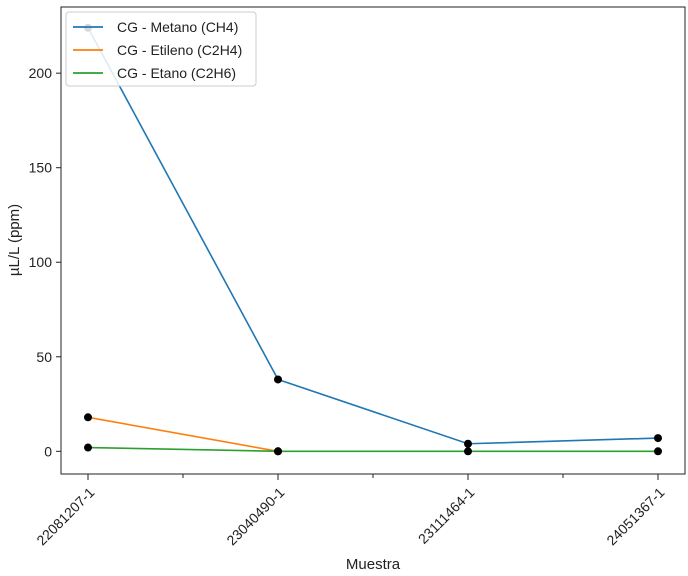  I want to click on x-tick-label: 24051367-1, so click(635, 516).